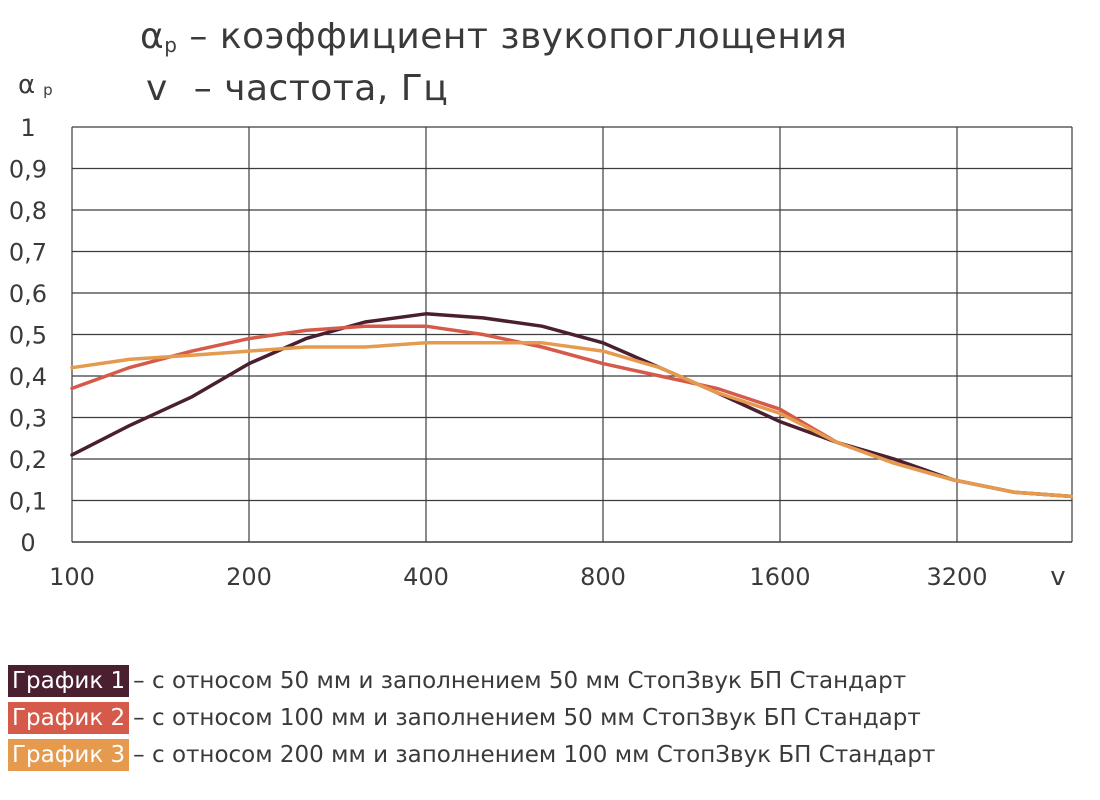 This screenshot has width=1100, height=800. I want to click on frequency-symbol: v, so click(157, 88).